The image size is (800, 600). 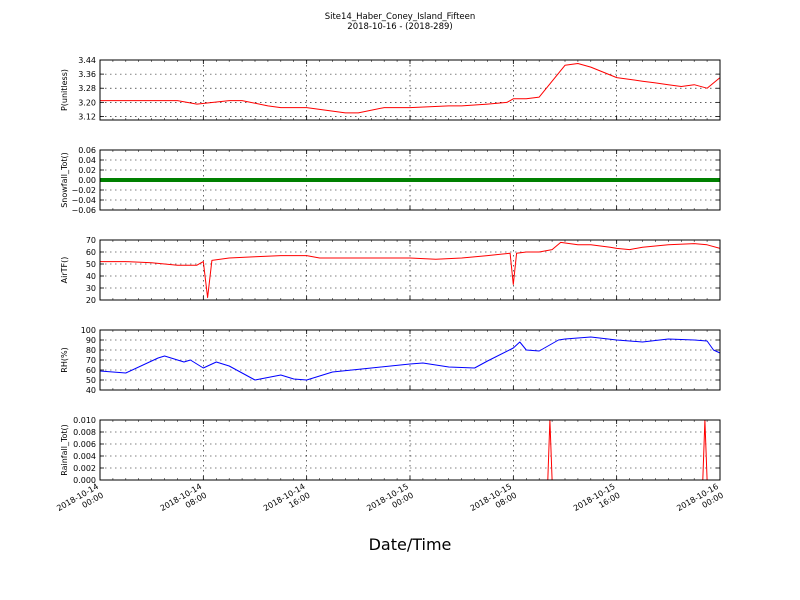 I want to click on y-tick-label: 0.008, so click(x=84, y=432).